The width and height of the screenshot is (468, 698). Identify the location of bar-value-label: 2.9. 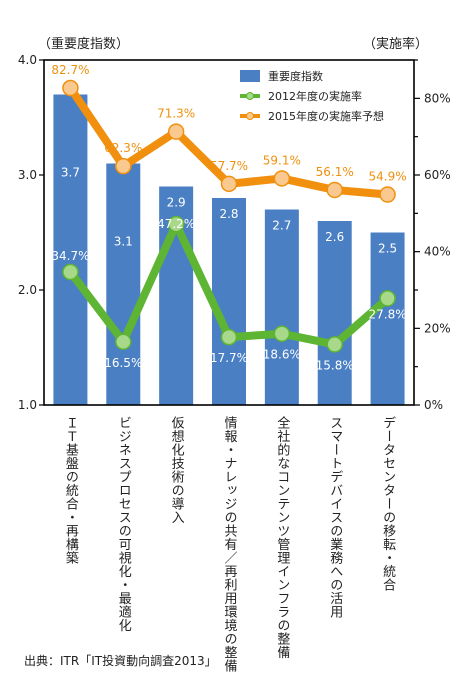
(176, 203).